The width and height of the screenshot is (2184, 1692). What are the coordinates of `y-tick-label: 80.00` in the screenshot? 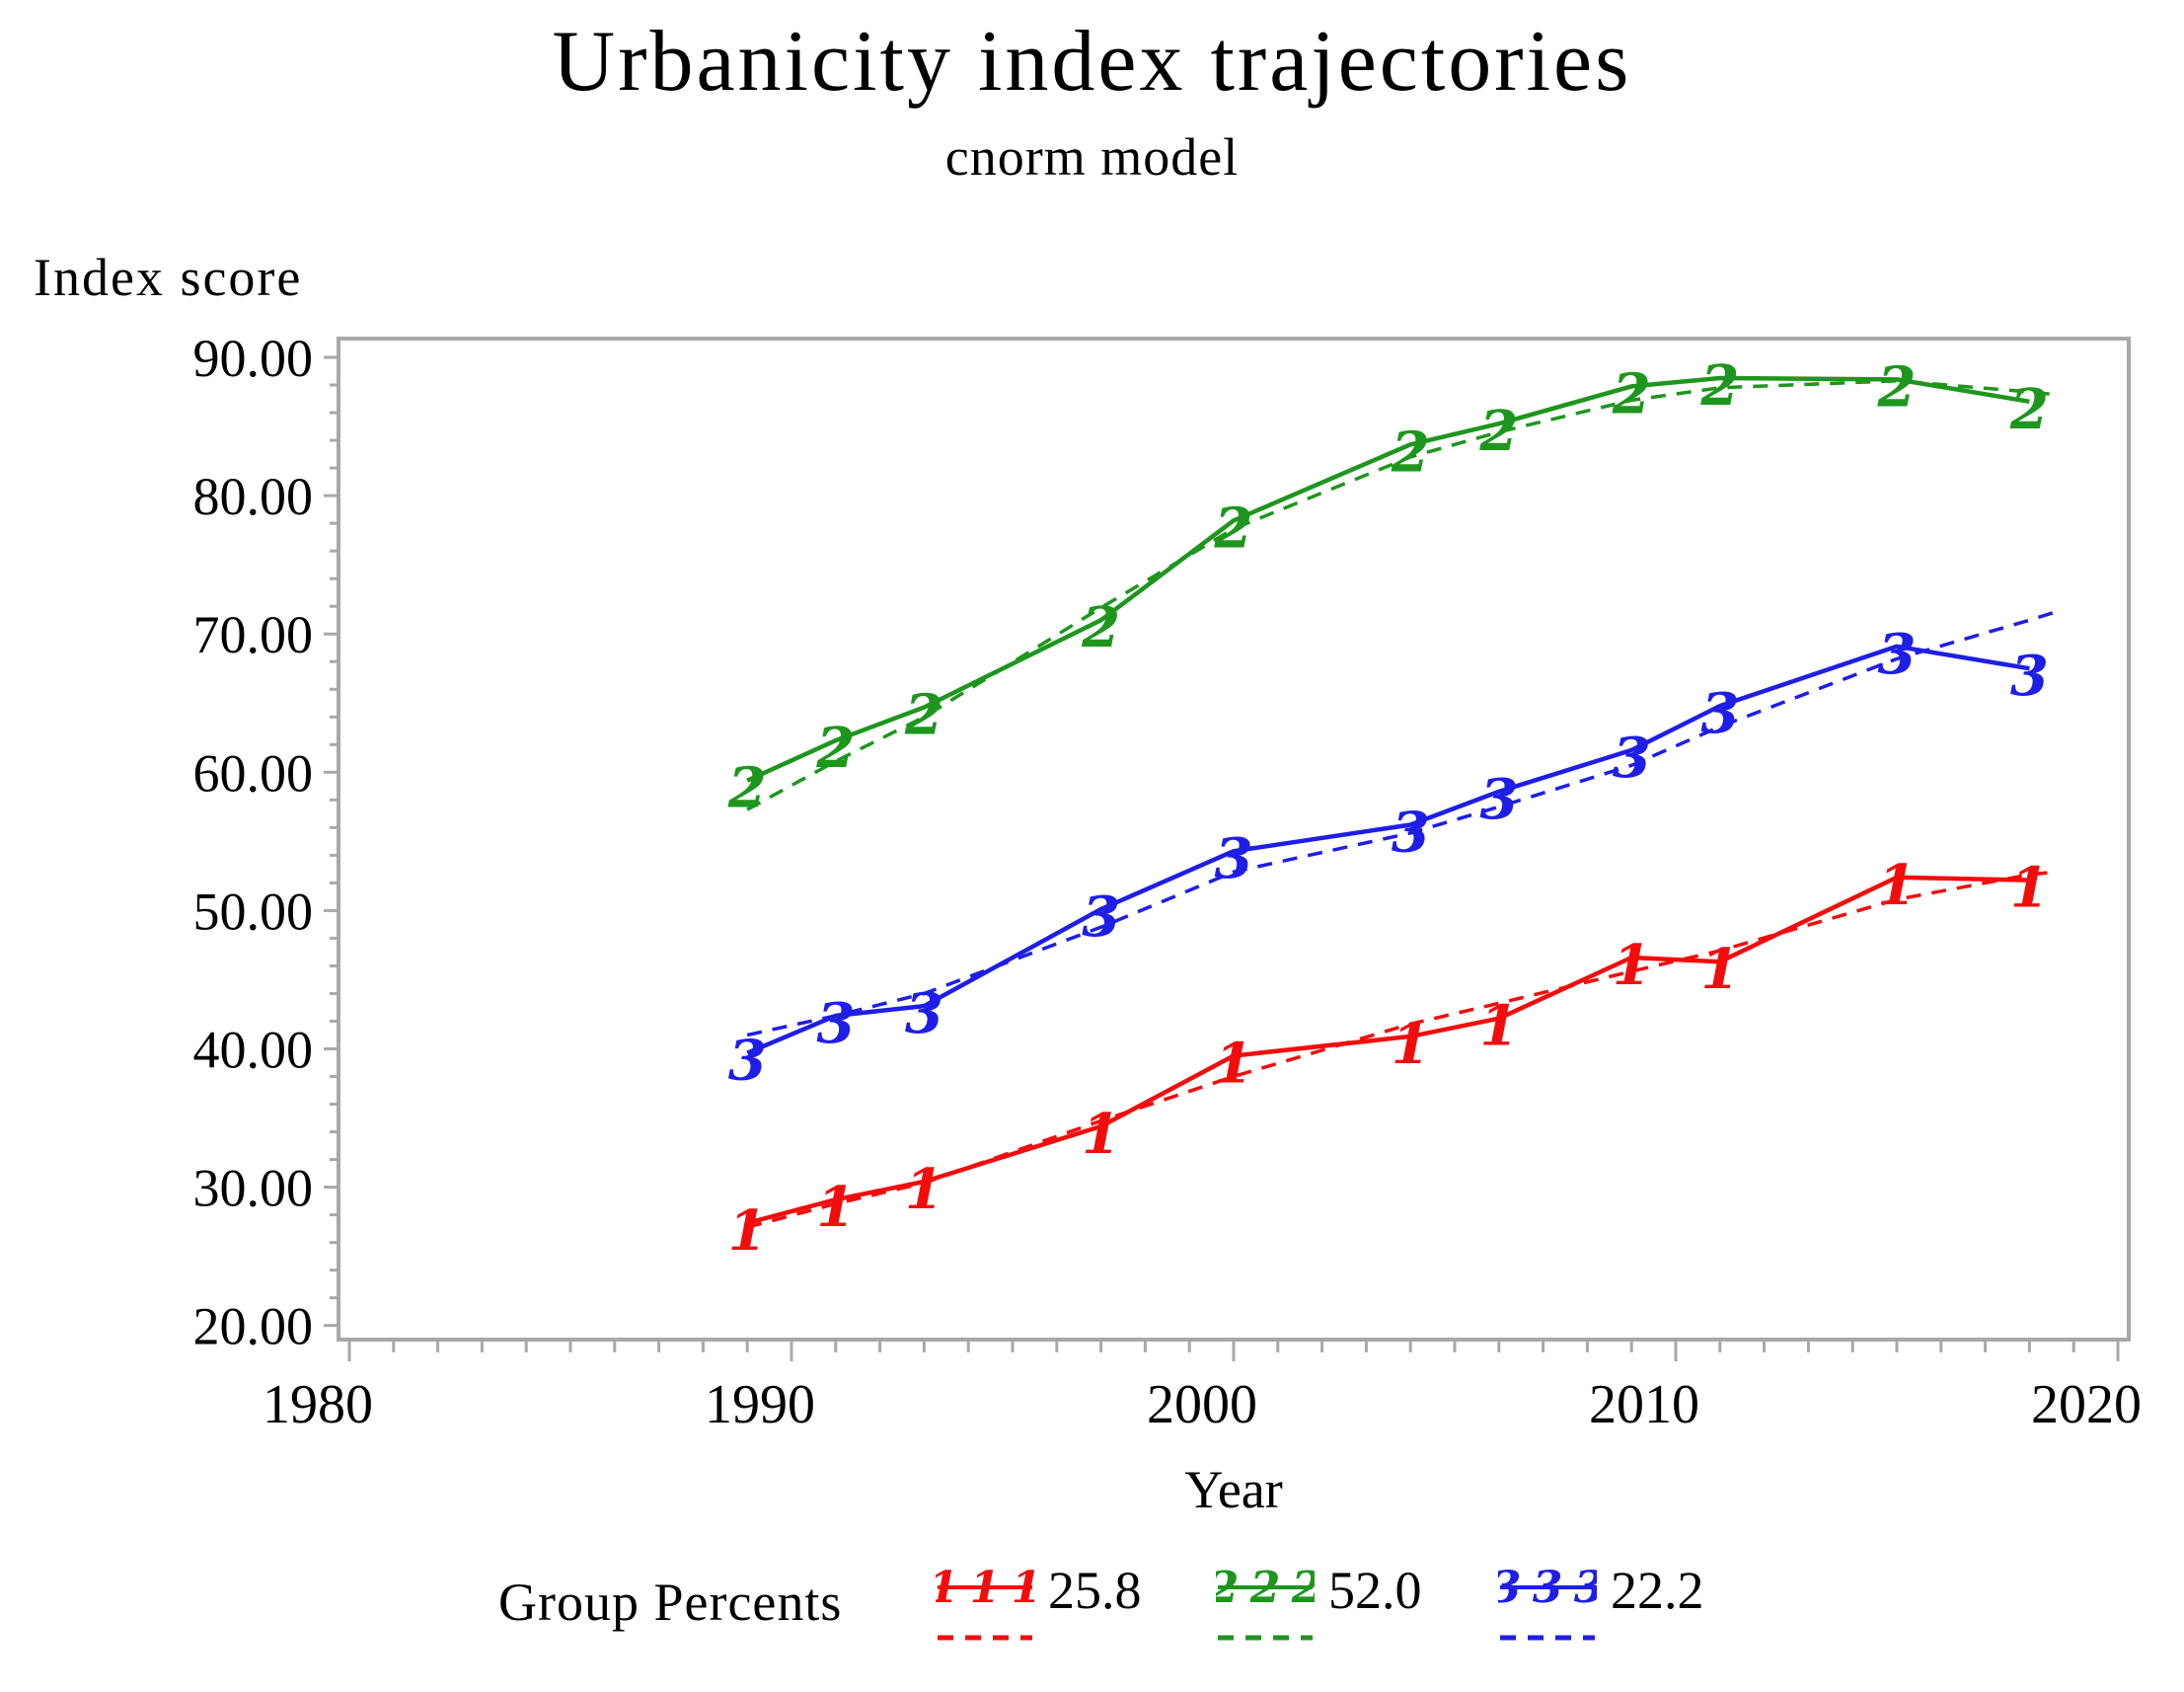 It's located at (253, 496).